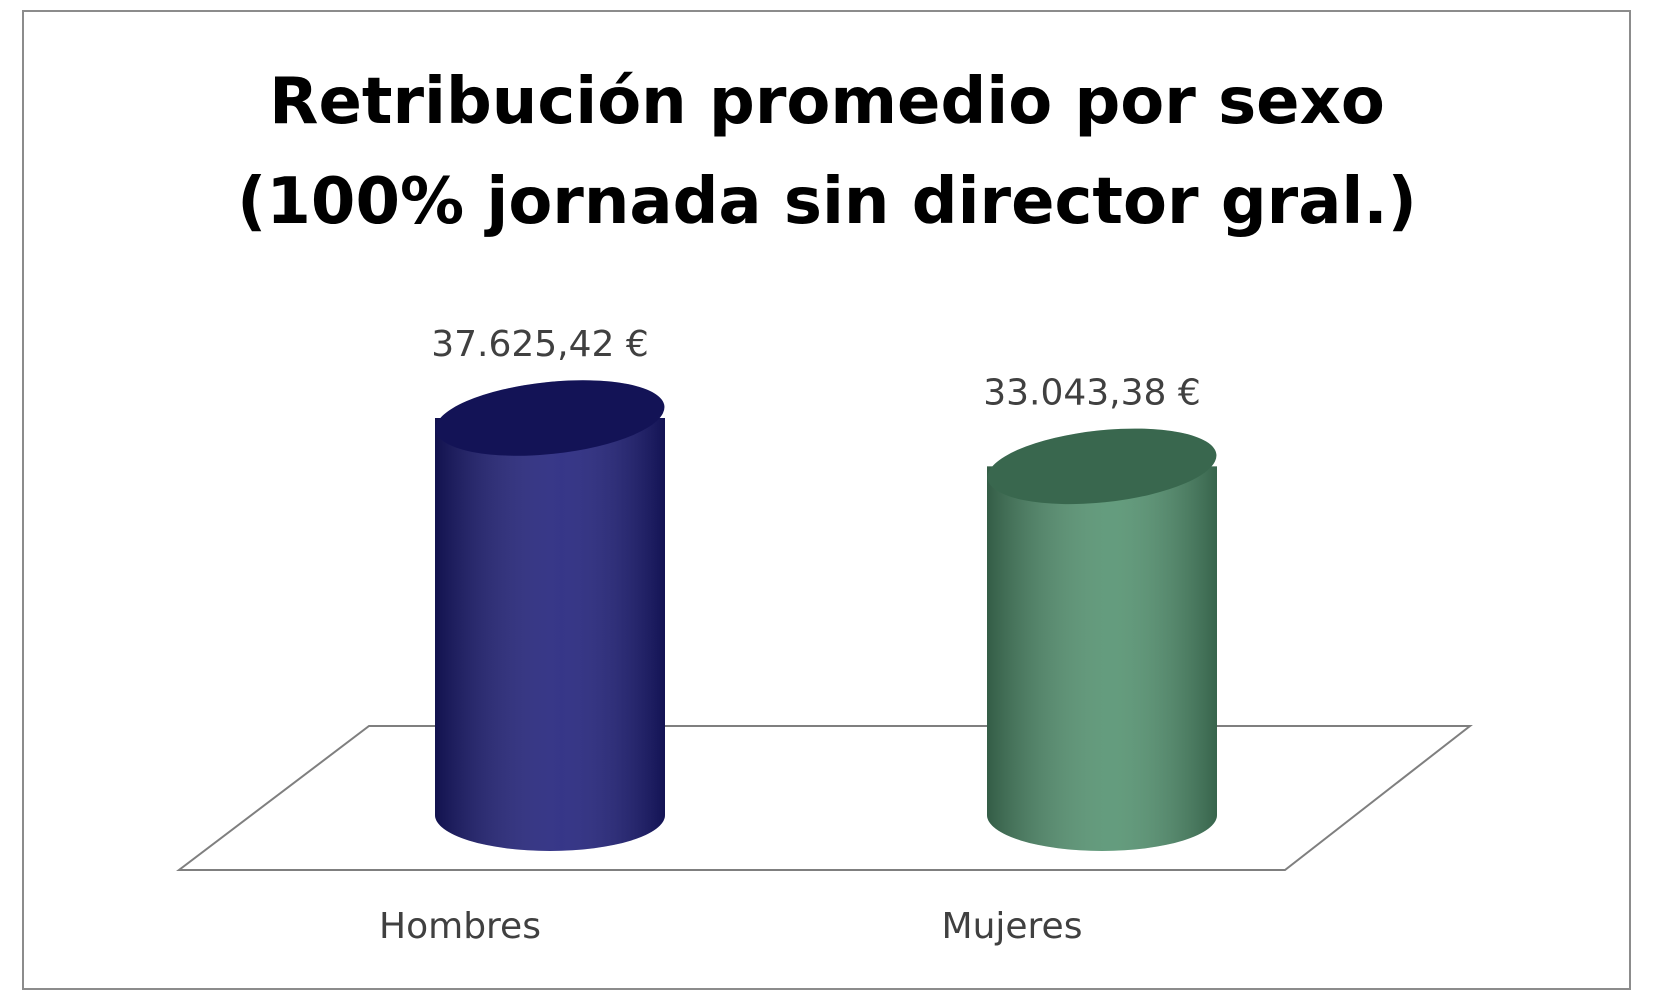 This screenshot has width=1654, height=995. Describe the element at coordinates (1012, 926) in the screenshot. I see `x-tick-label: Mujeres` at that location.